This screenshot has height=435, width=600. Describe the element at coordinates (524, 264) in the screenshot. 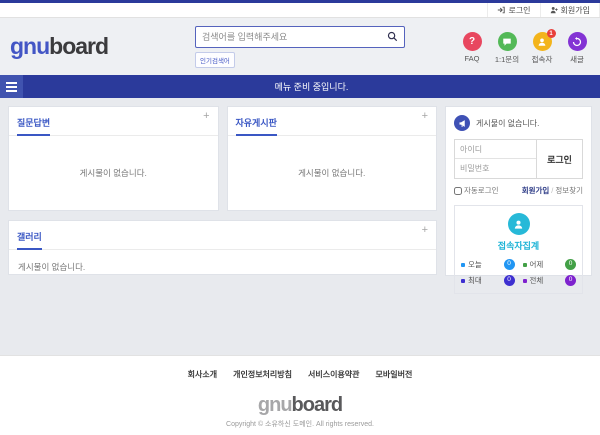

I see `yesterday-dot` at that location.